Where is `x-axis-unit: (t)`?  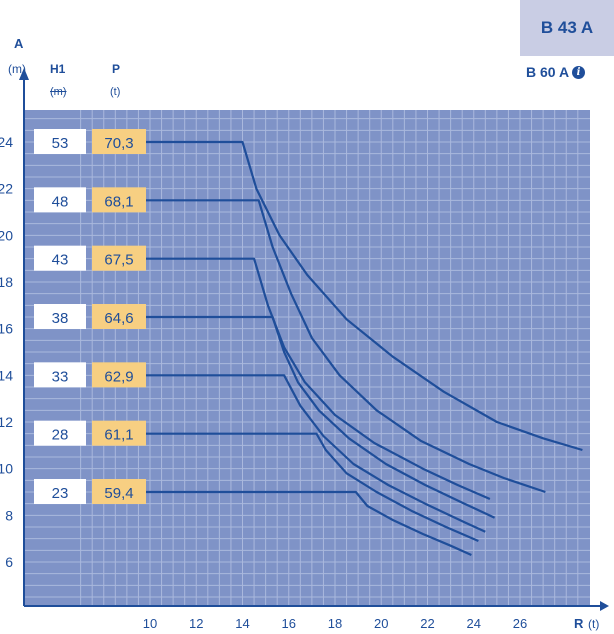
x-axis-unit: (t) is located at coordinates (593, 624).